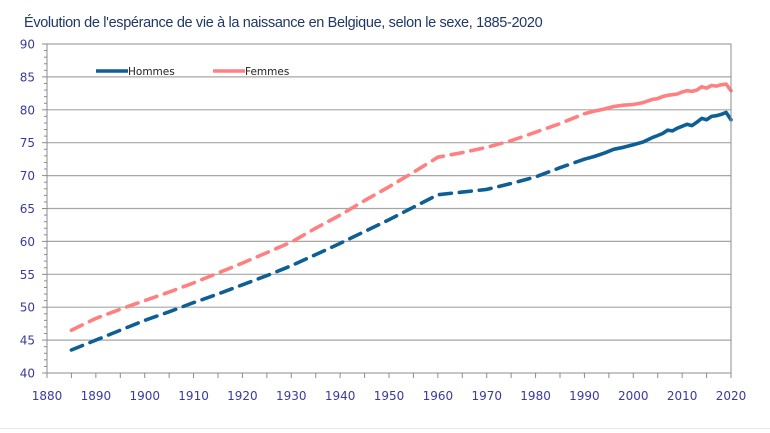  Describe the element at coordinates (535, 396) in the screenshot. I see `x-tick-label: 1980` at that location.